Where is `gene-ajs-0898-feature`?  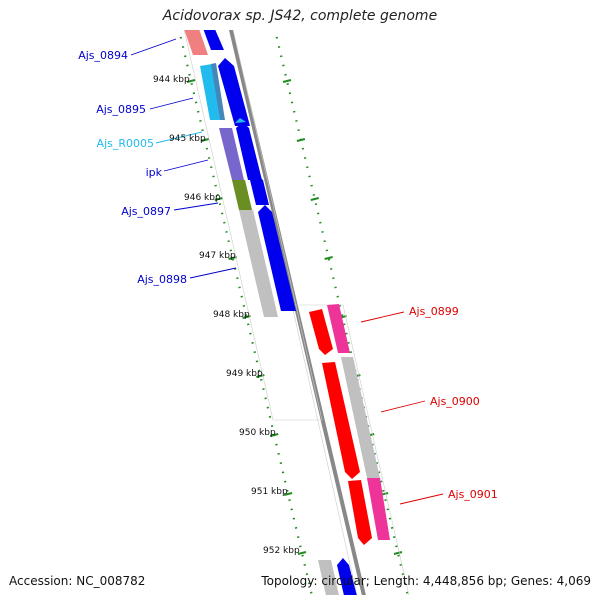 gene-ajs-0898-feature is located at coordinates (258, 263).